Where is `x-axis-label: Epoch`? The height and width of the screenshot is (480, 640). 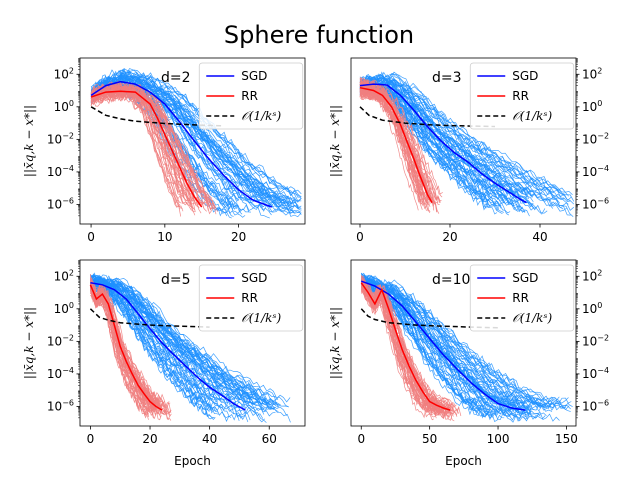
x-axis-label: Epoch is located at coordinates (192, 461).